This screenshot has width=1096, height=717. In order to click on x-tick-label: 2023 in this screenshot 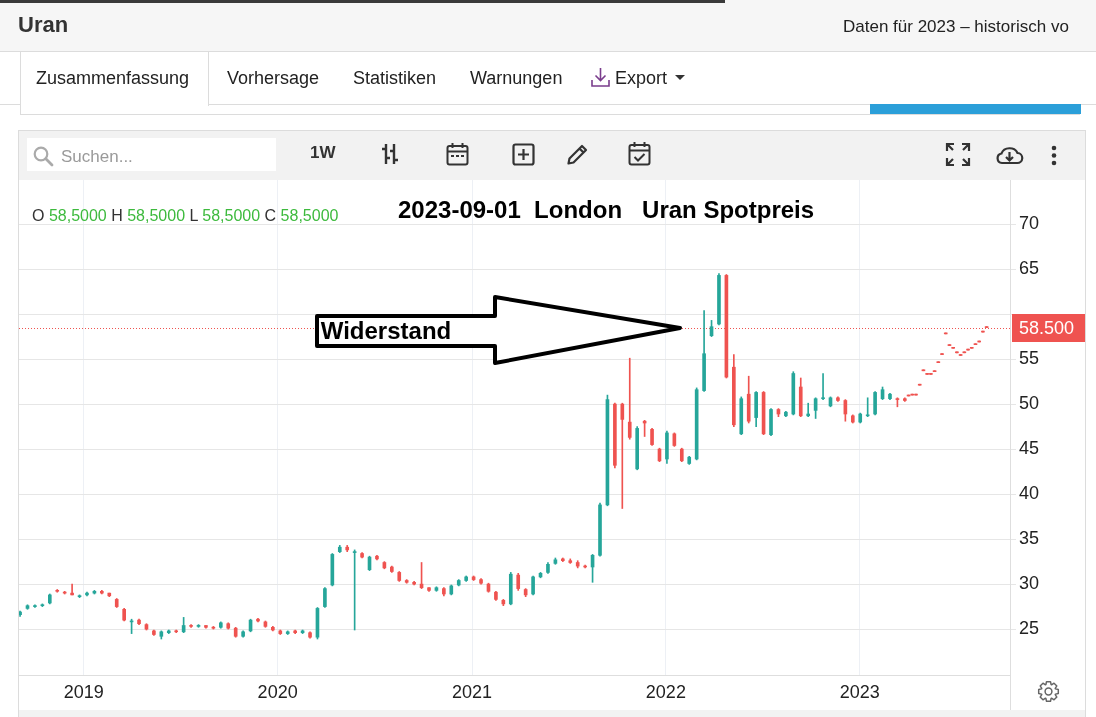, I will do `click(859, 691)`.